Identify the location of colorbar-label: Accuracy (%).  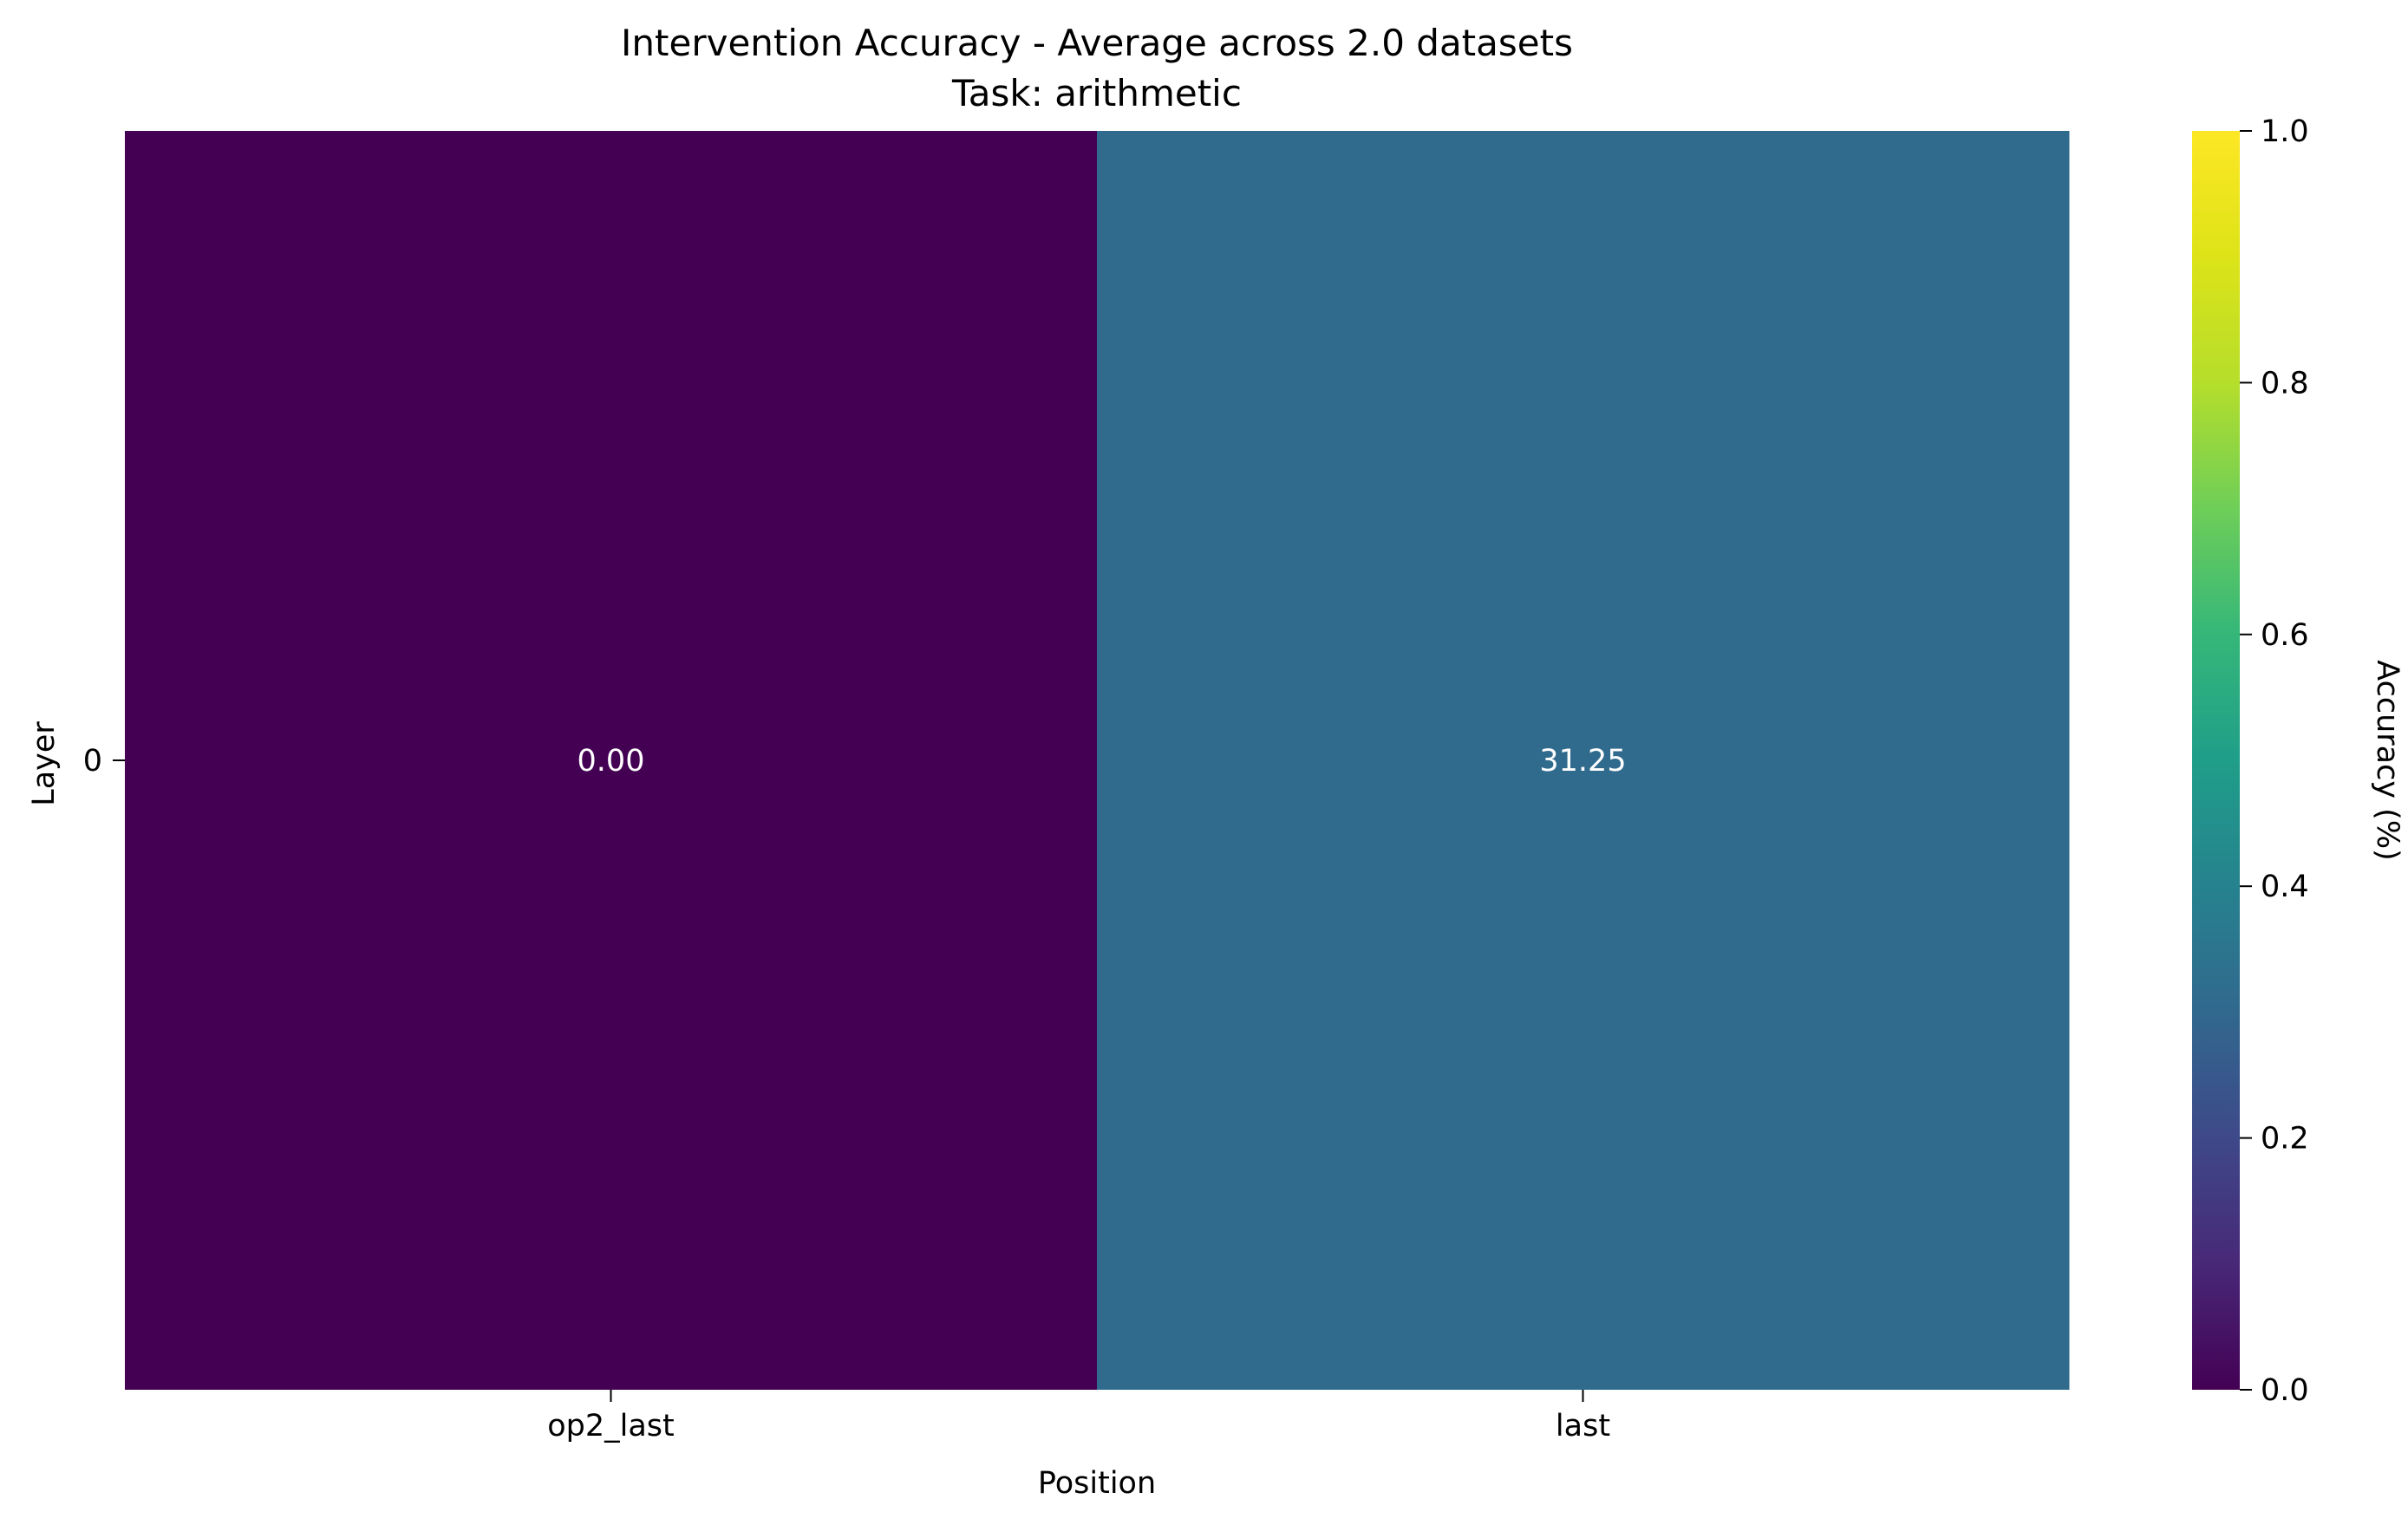
(2387, 760).